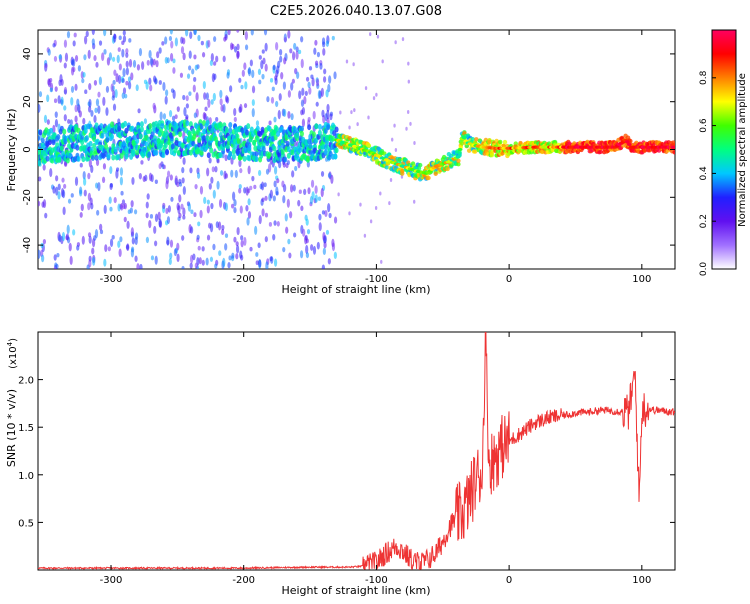  What do you see at coordinates (724, 149) in the screenshot?
I see `colorbar-scale` at bounding box center [724, 149].